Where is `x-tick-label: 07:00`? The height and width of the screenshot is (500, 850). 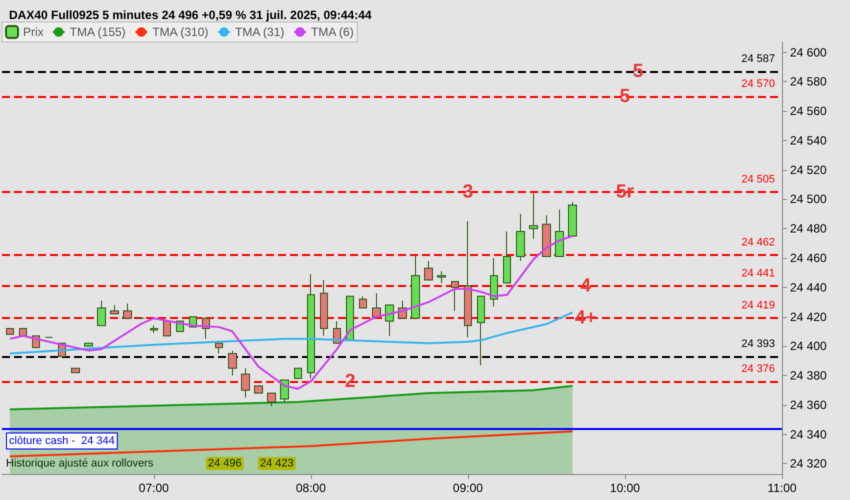 x-tick-label: 07:00 is located at coordinates (154, 488).